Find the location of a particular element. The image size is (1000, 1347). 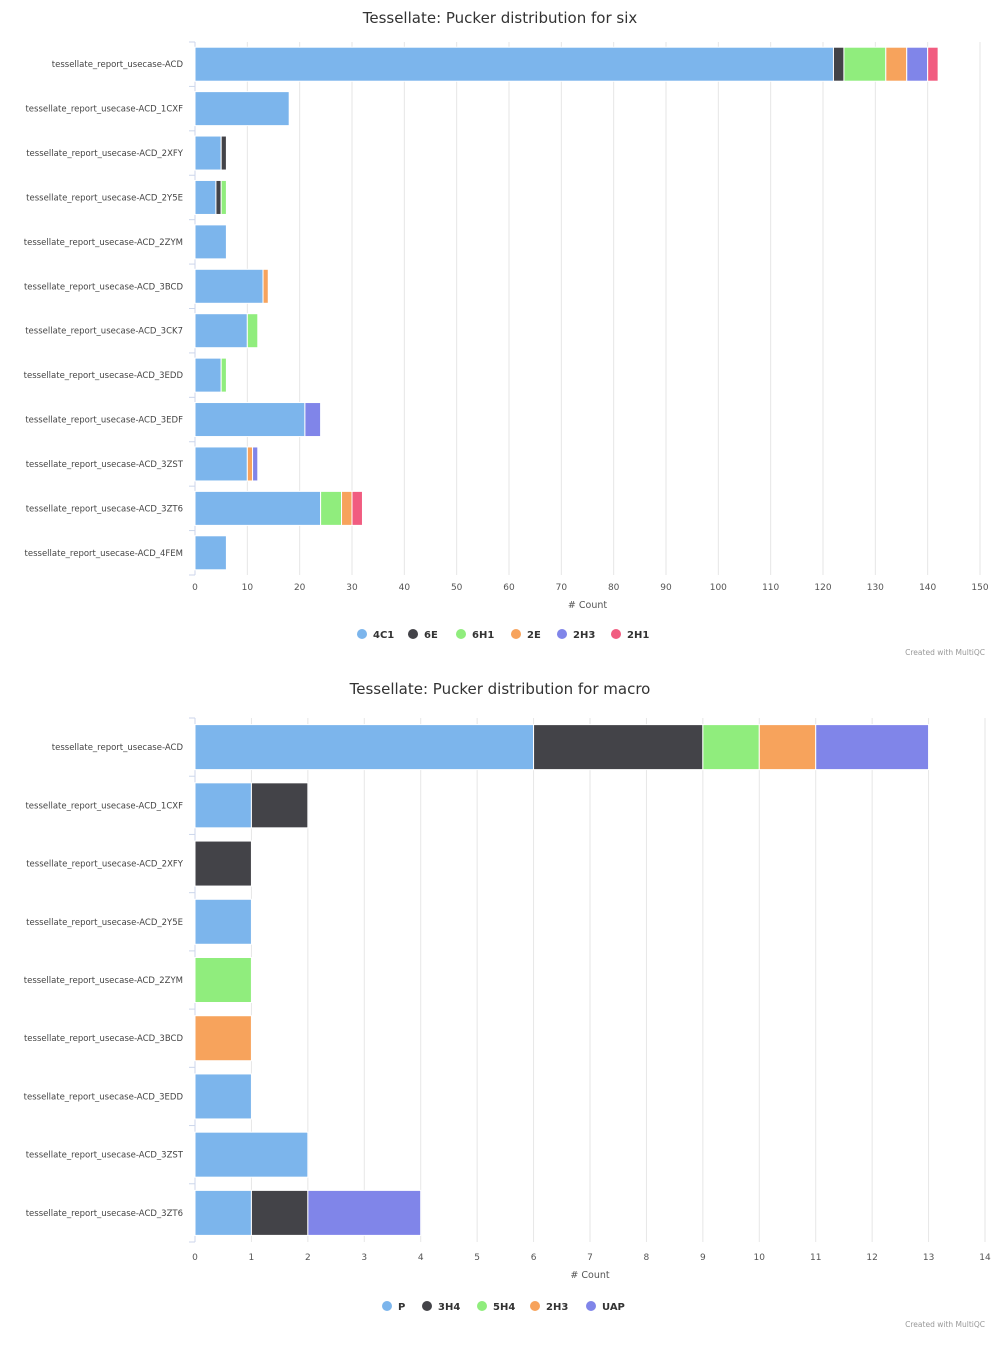

category-label: tessellate_report_usecase-ACD_2Y5E is located at coordinates (104, 198).